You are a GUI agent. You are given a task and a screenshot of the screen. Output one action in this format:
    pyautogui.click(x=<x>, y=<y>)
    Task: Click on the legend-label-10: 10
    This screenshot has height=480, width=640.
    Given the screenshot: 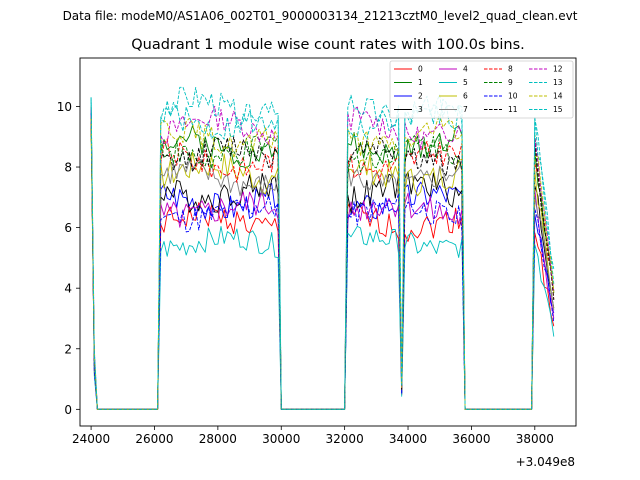 What is the action you would take?
    pyautogui.click(x=513, y=96)
    